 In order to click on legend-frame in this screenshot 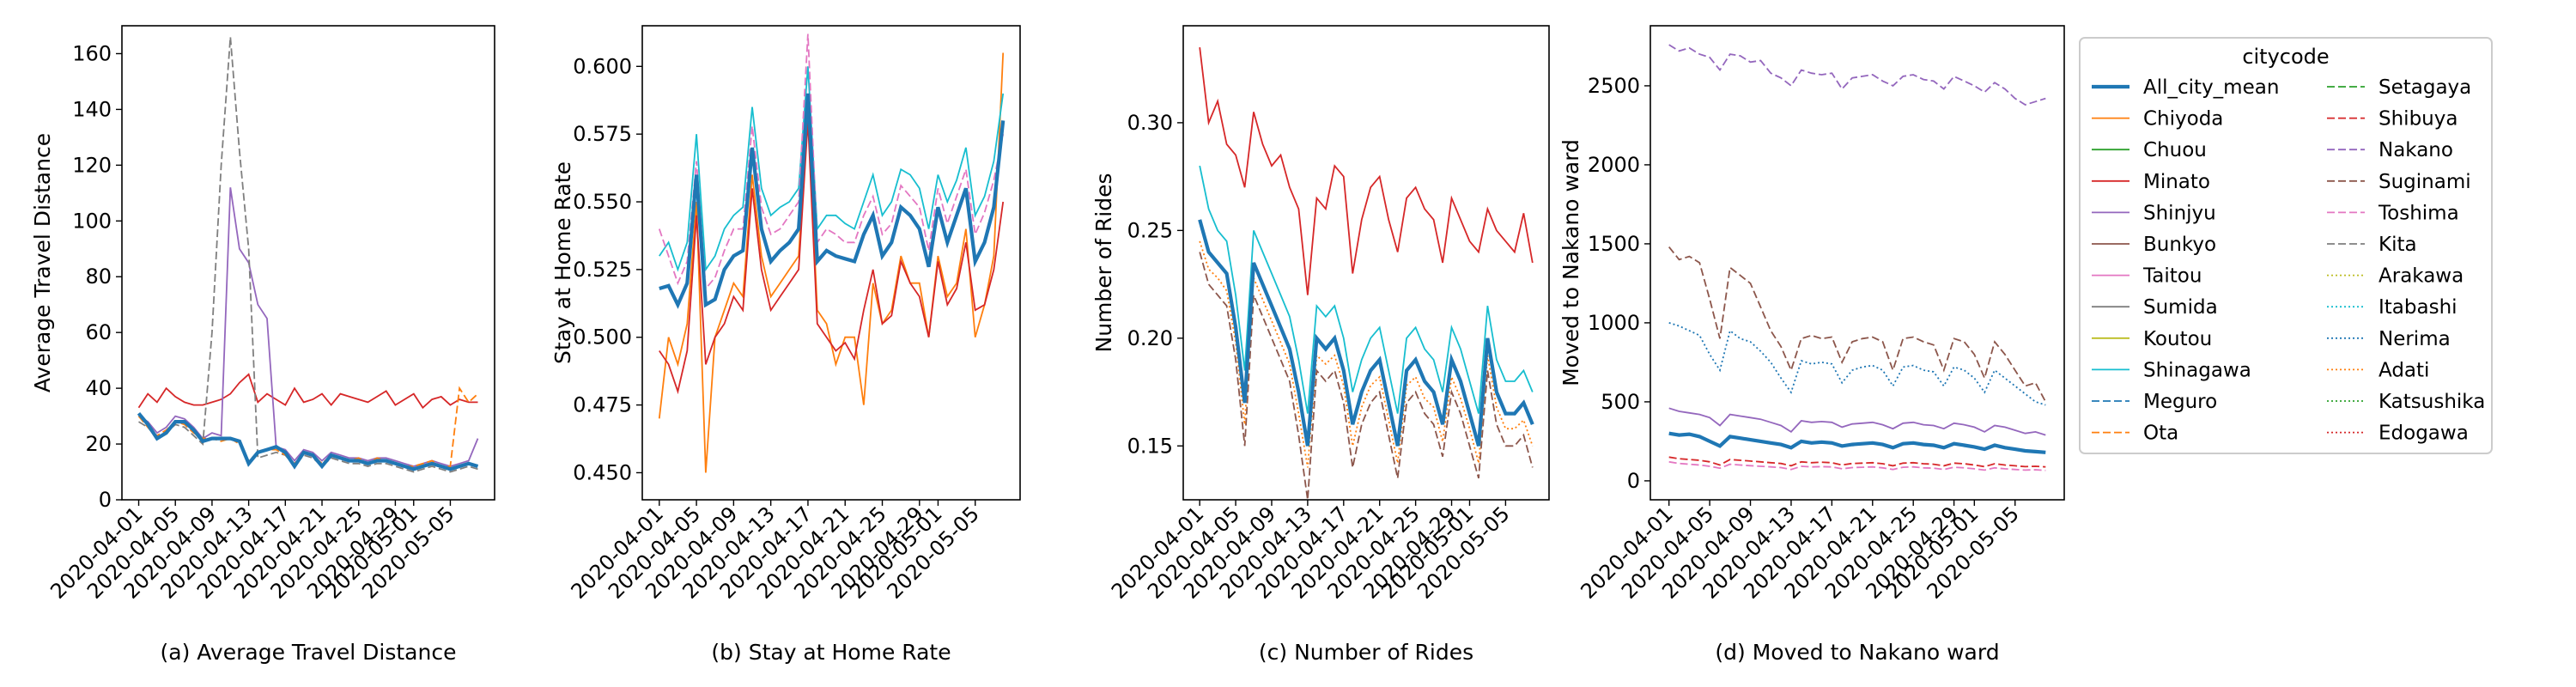, I will do `click(2286, 245)`.